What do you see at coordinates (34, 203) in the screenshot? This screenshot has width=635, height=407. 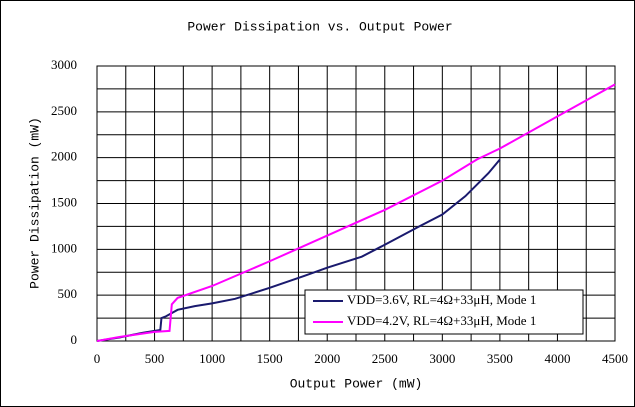 I see `y-axis-label: Power Dissipation (mW)` at bounding box center [34, 203].